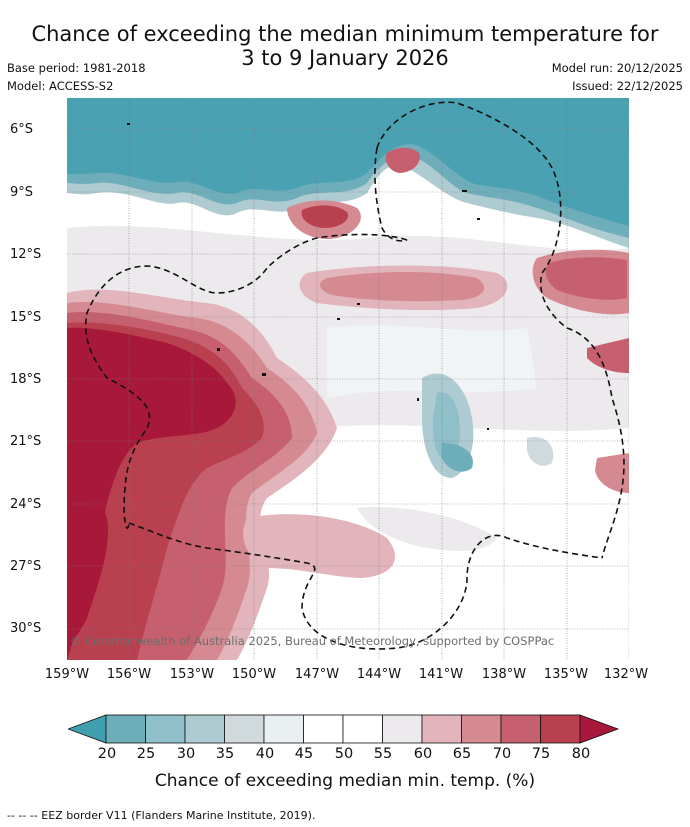 The width and height of the screenshot is (690, 827). What do you see at coordinates (254, 674) in the screenshot?
I see `lon-label: 150°W` at bounding box center [254, 674].